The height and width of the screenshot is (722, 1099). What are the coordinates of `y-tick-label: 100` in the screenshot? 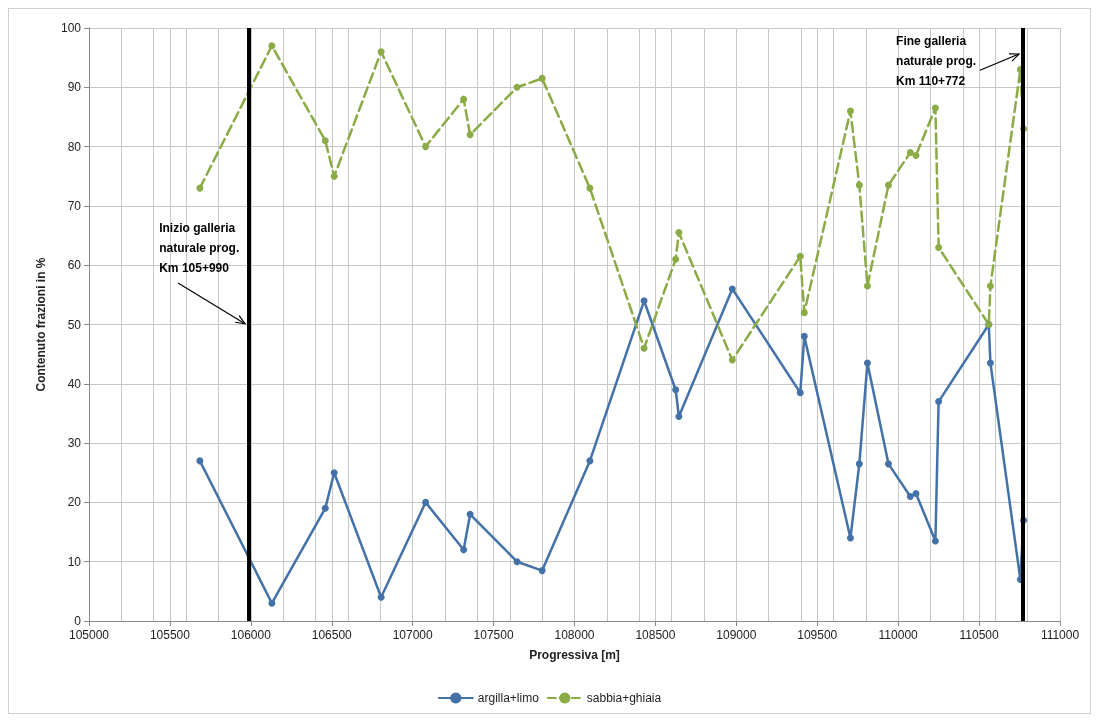 It's located at (71, 28).